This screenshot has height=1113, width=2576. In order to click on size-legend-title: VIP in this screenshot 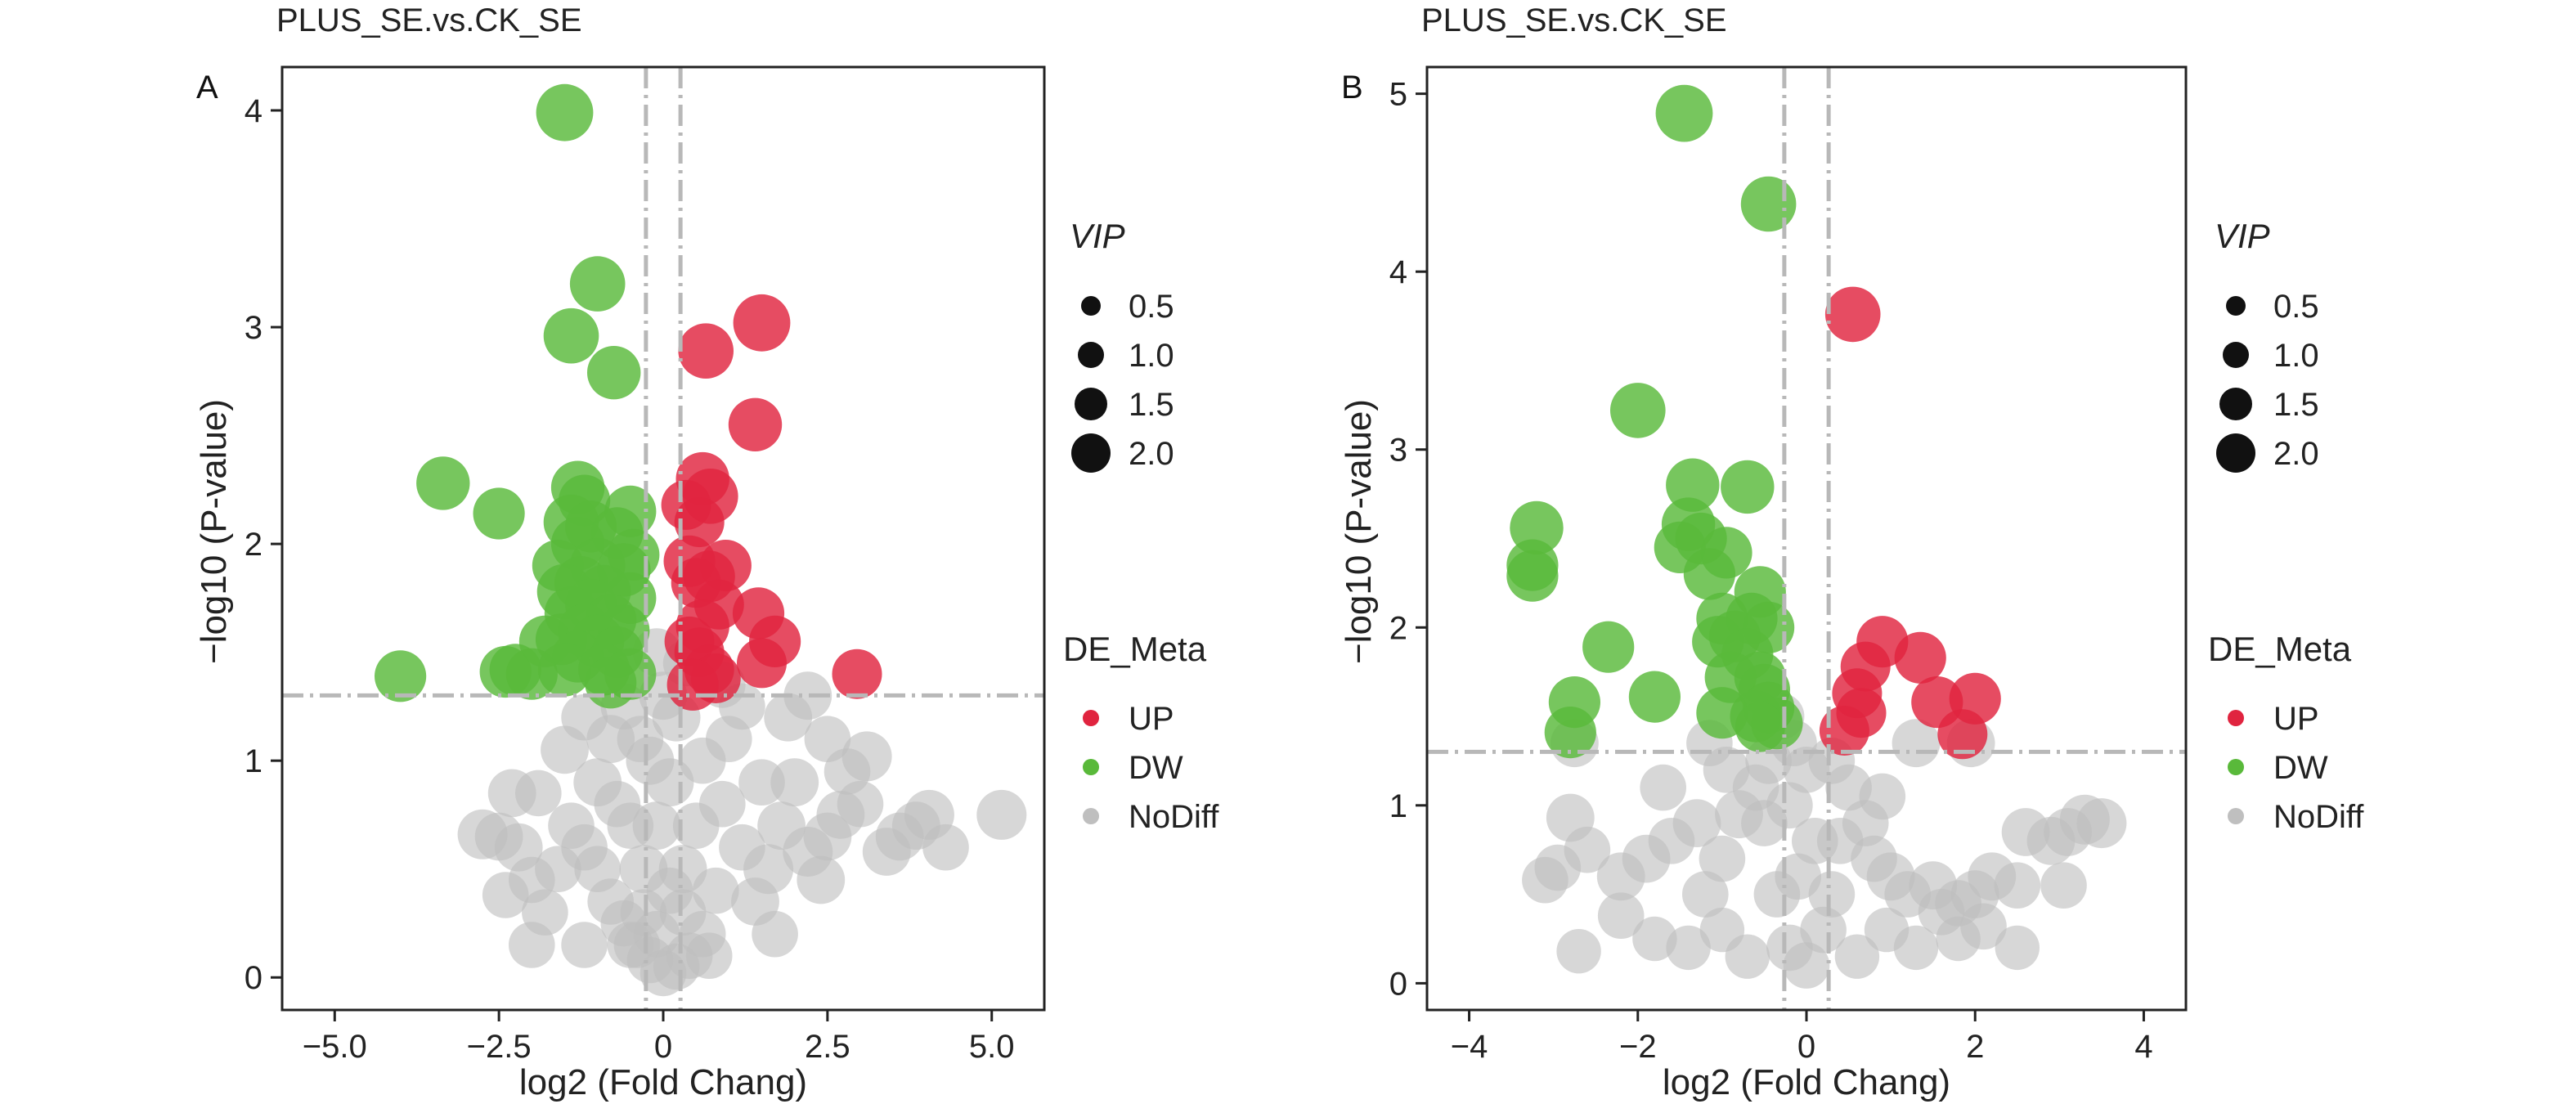, I will do `click(1097, 236)`.